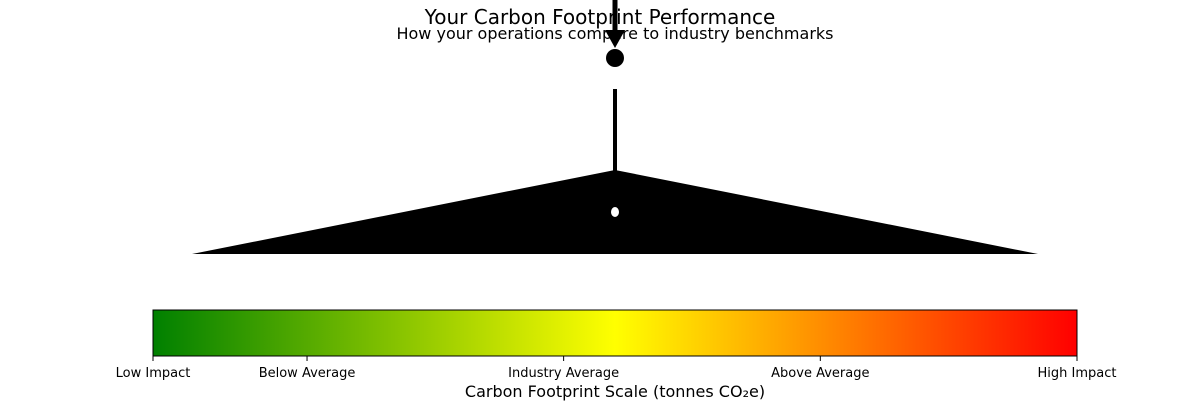 The height and width of the screenshot is (404, 1200). Describe the element at coordinates (615, 333) in the screenshot. I see `color-scale-bar` at that location.